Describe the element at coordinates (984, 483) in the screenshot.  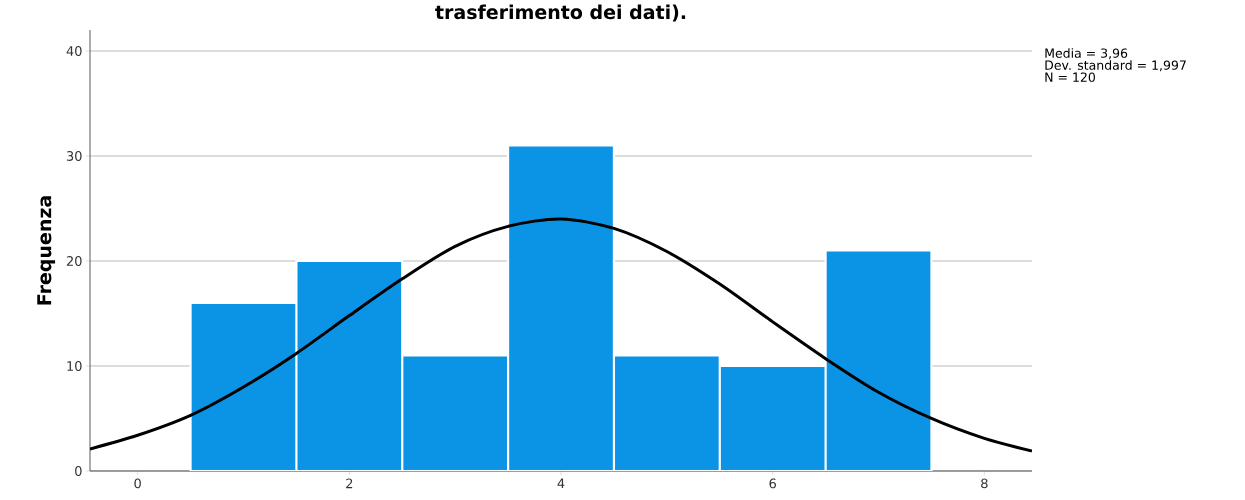
I see `x-tick-label: 8` at that location.